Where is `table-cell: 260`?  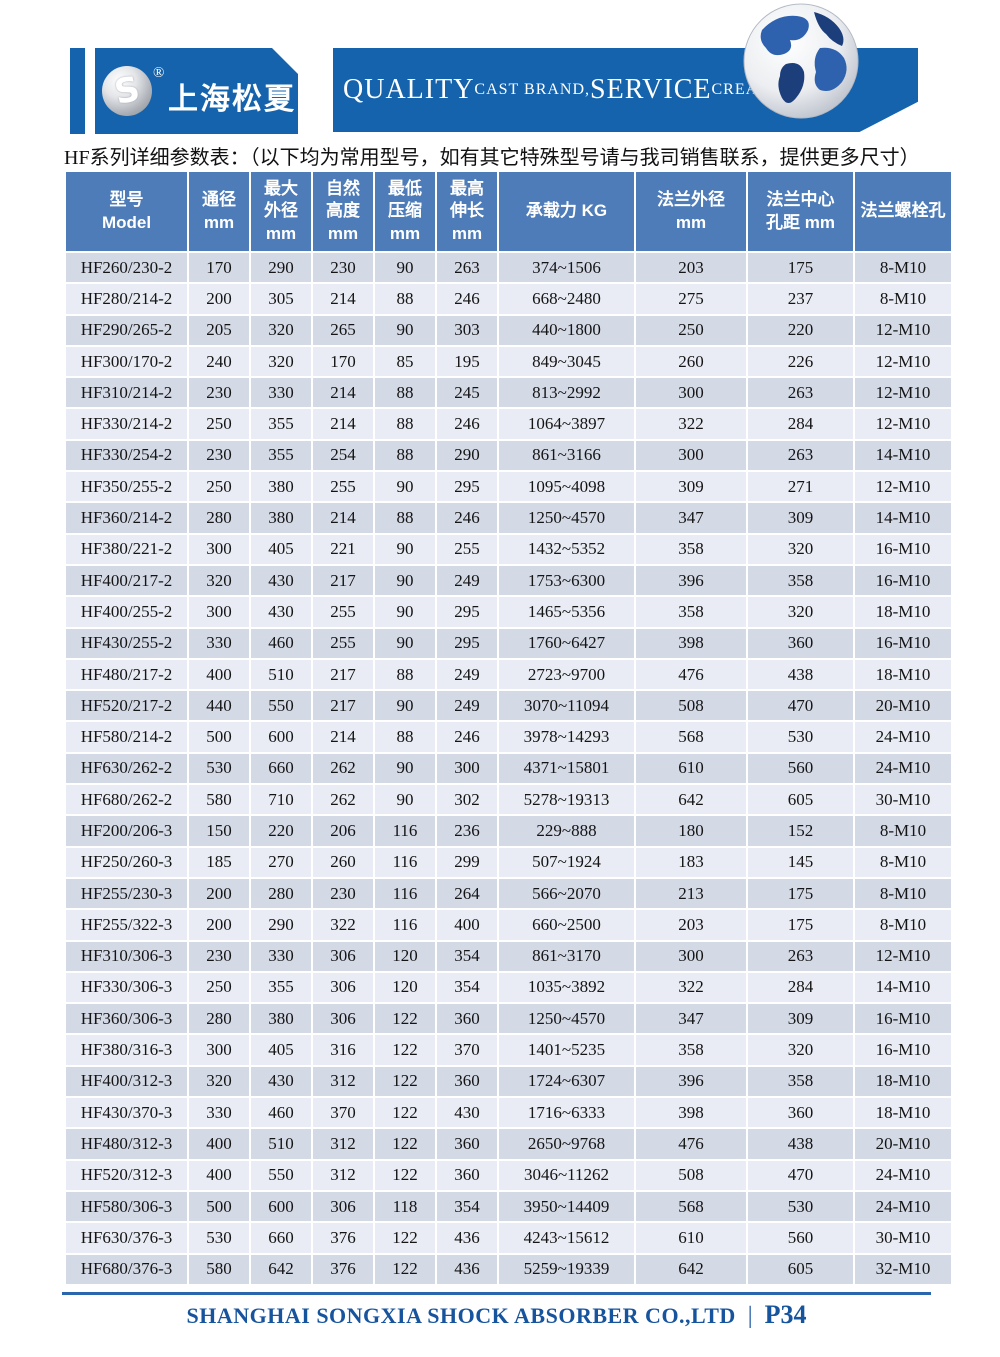 table-cell: 260 is located at coordinates (691, 361).